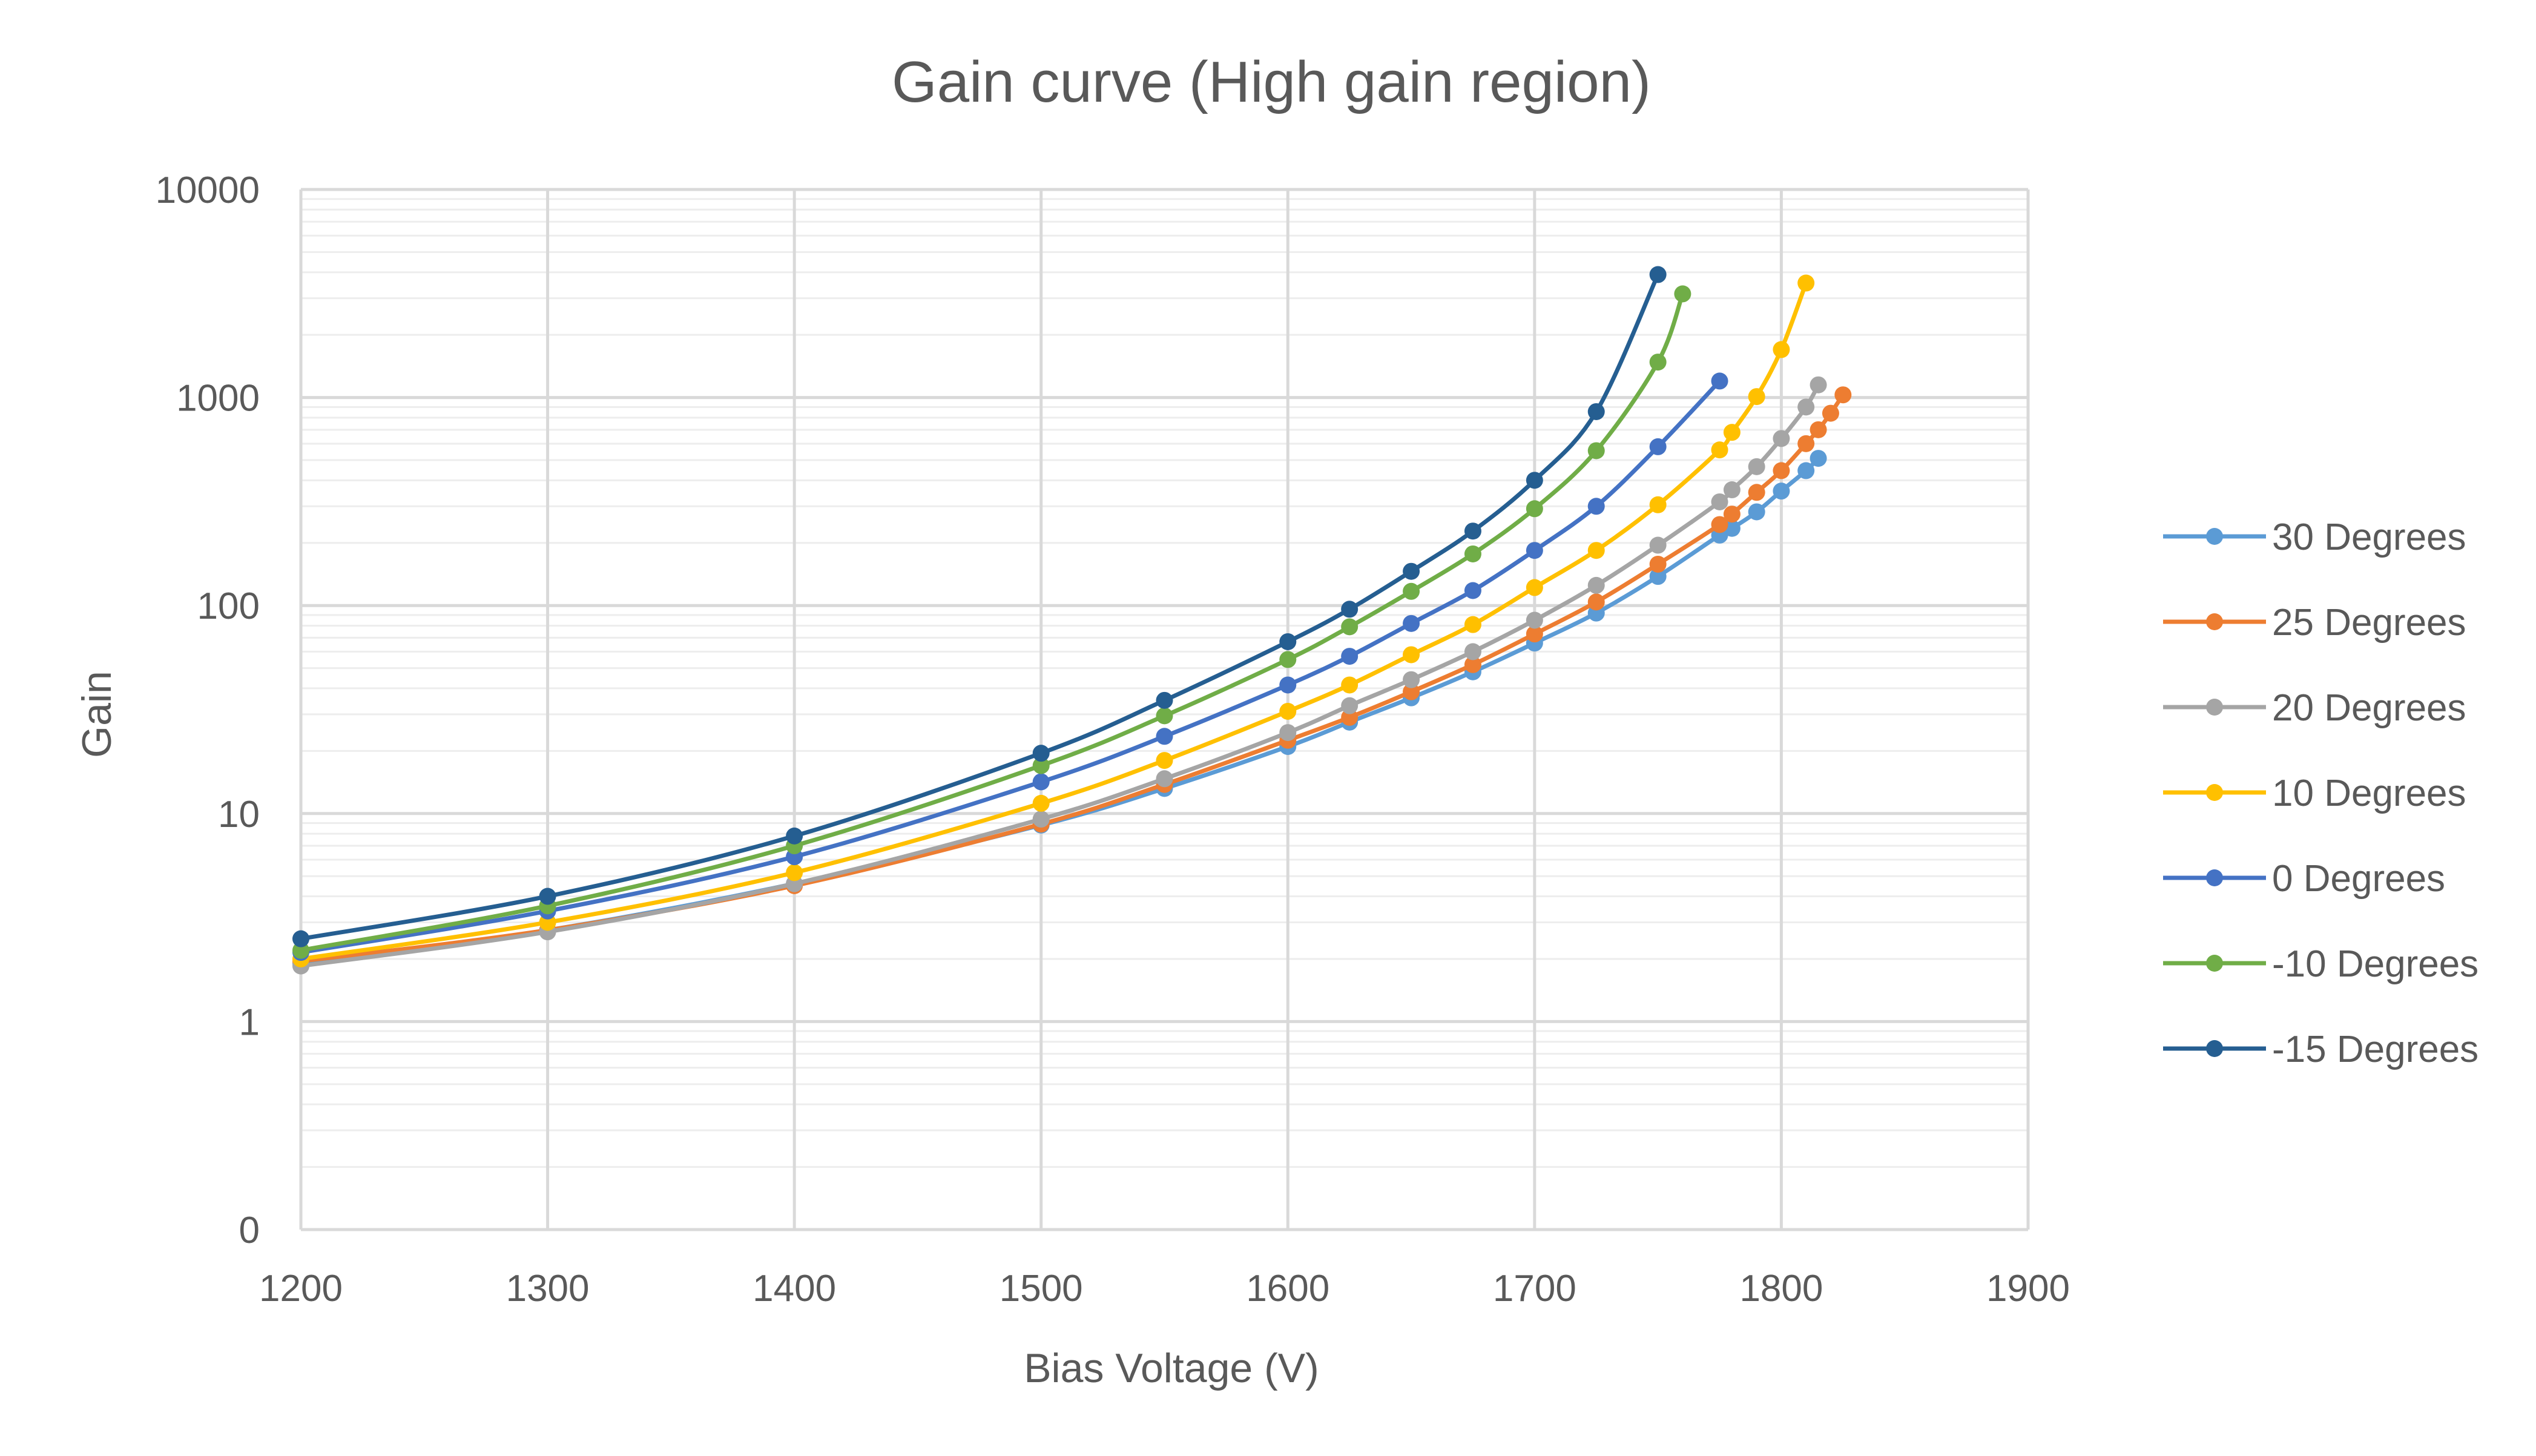  I want to click on y-tick-label: 10, so click(239, 814).